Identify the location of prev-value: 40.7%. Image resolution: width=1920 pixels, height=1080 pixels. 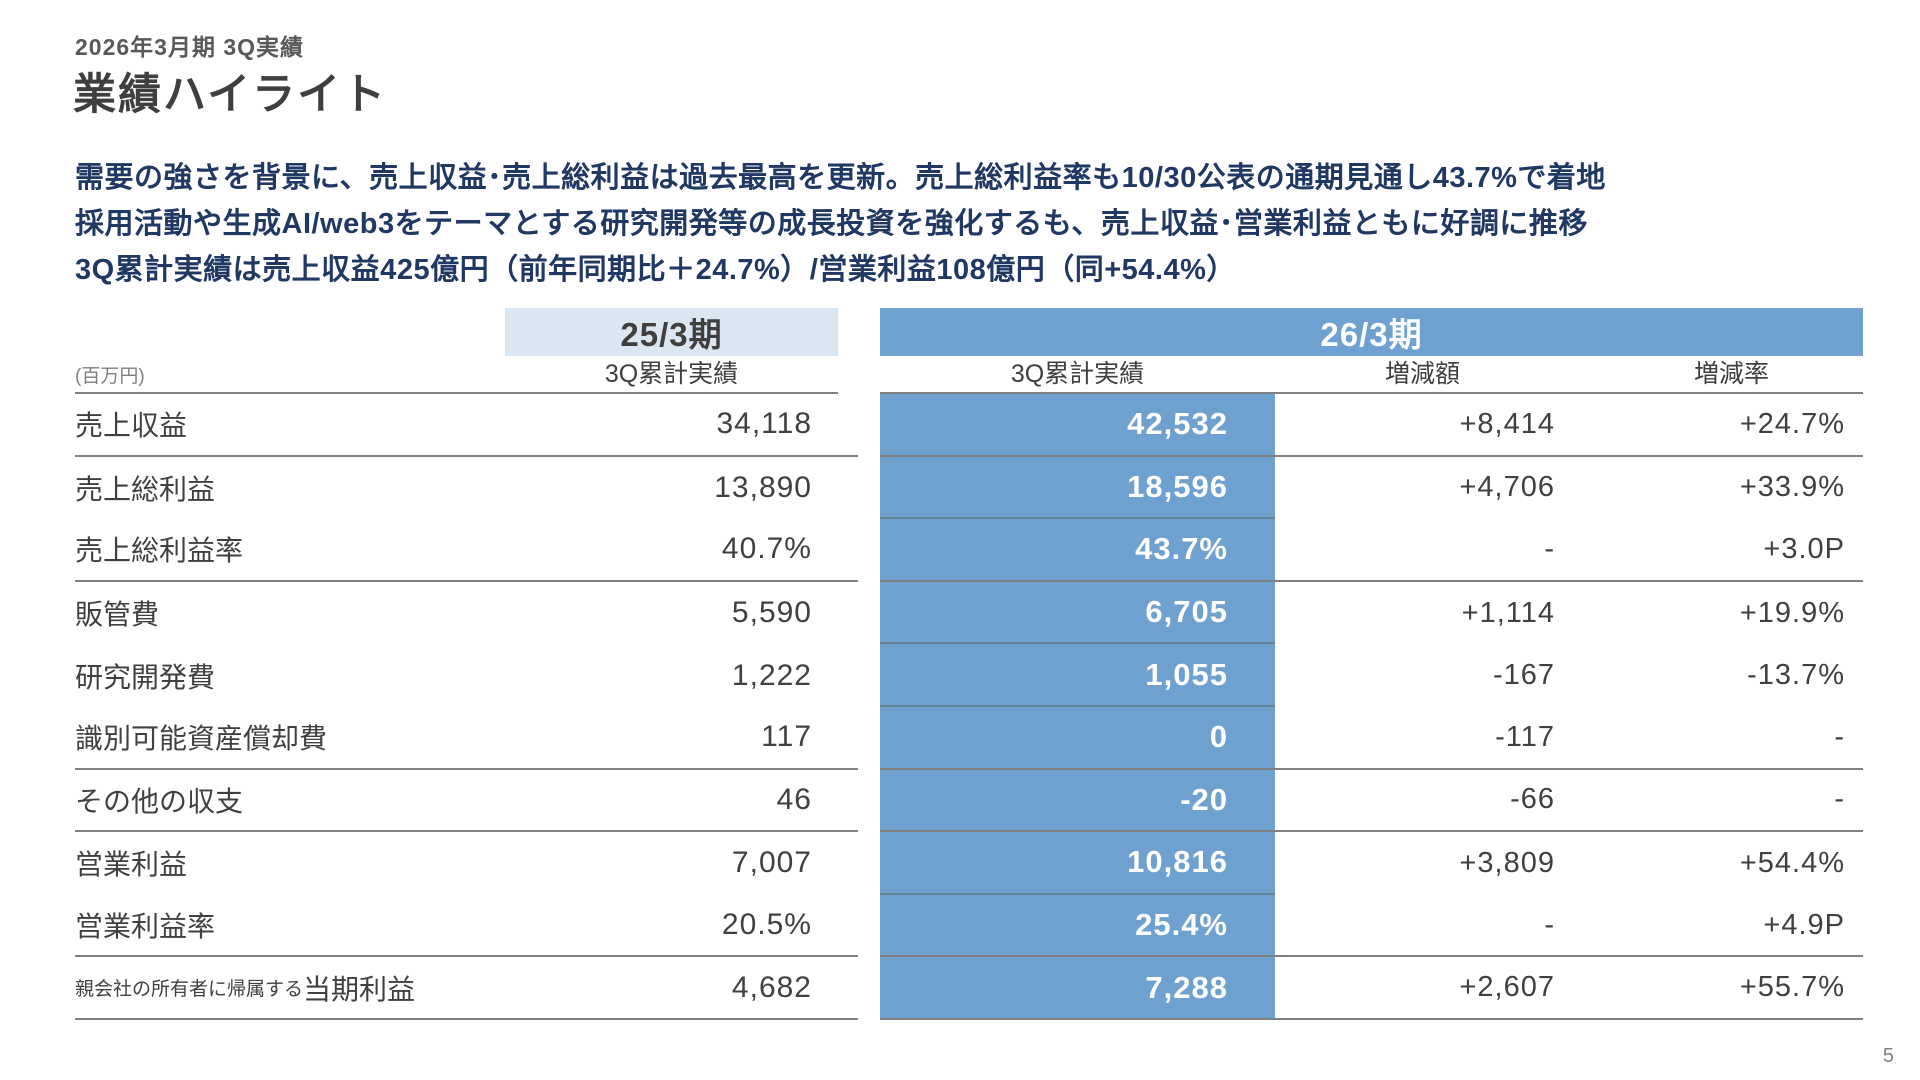
(681, 550).